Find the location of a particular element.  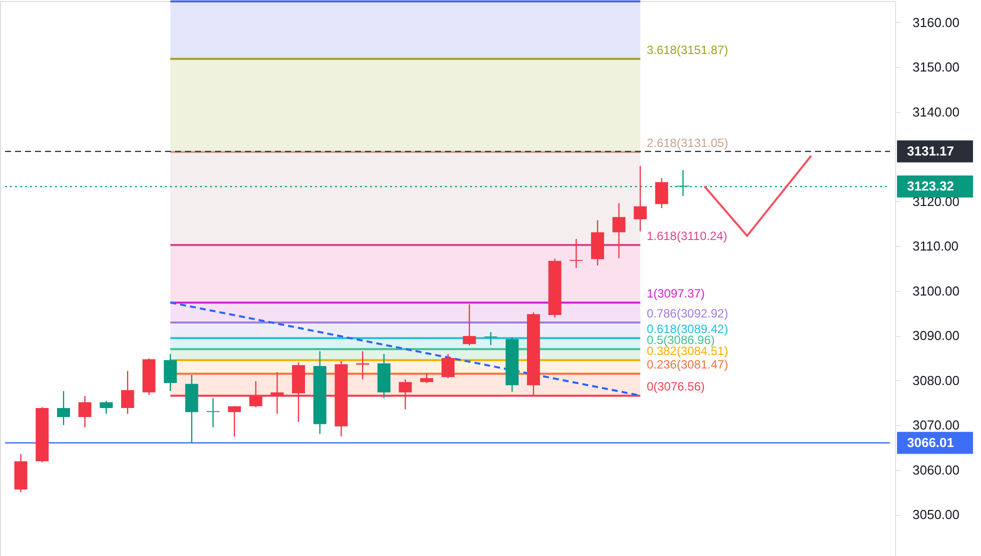

ref-line-label: 3.618(3151.87) is located at coordinates (687, 49).